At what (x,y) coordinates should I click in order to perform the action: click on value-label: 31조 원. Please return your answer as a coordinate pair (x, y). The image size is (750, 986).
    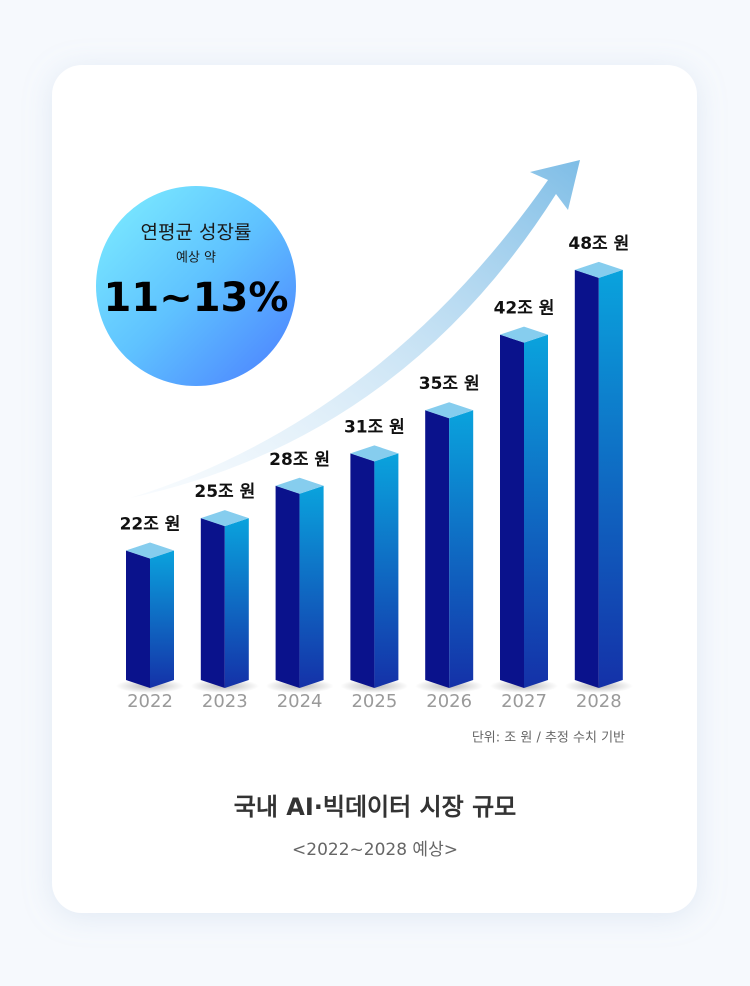
    Looking at the image, I should click on (374, 427).